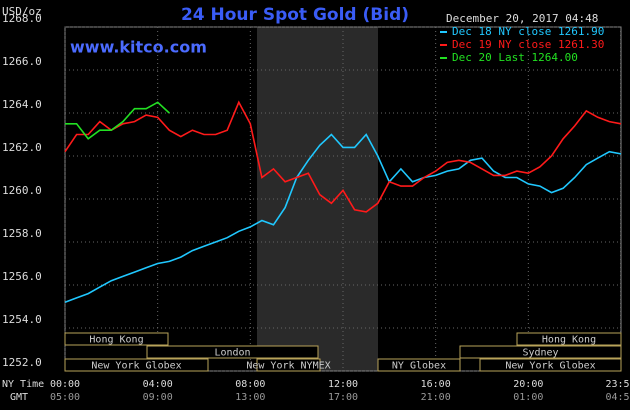 The width and height of the screenshot is (630, 410). Describe the element at coordinates (158, 397) in the screenshot. I see `x2-tick-label: 09:00` at that location.